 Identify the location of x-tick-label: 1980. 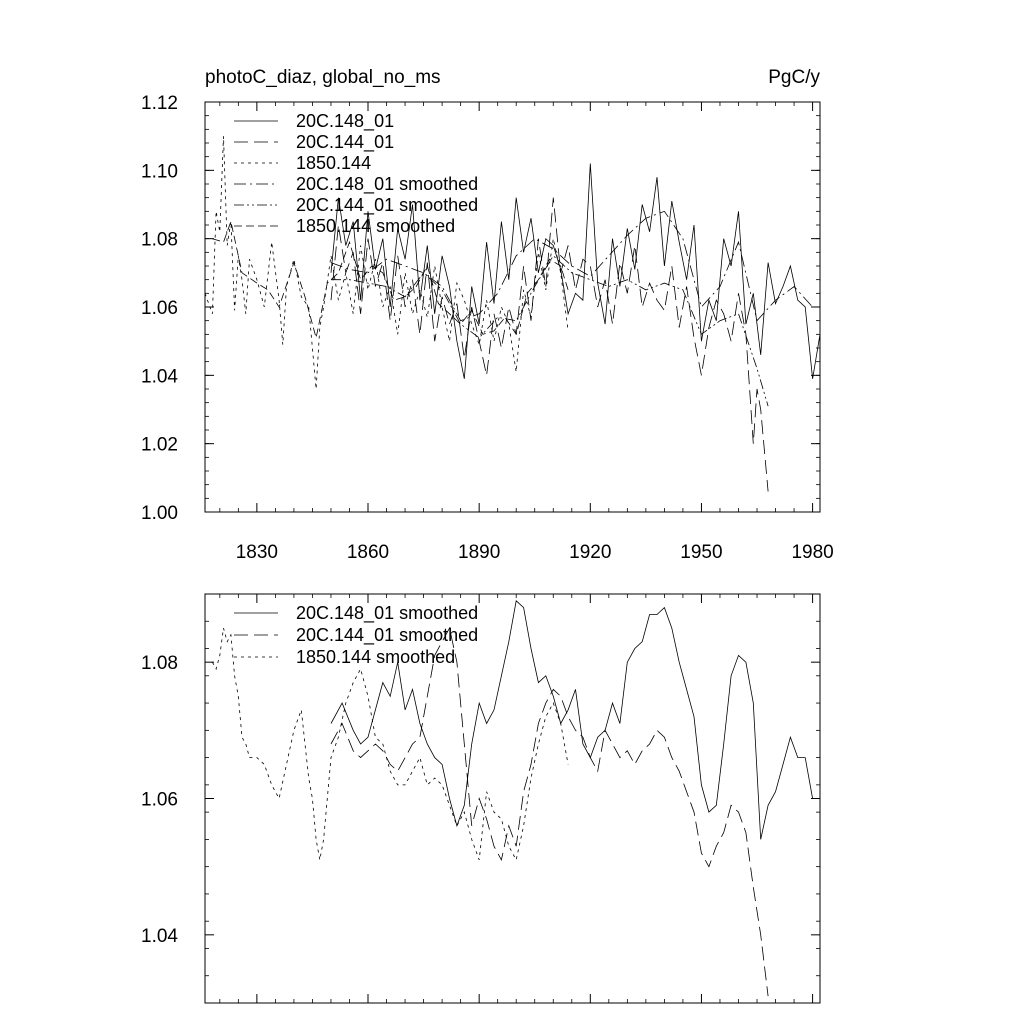
(812, 552).